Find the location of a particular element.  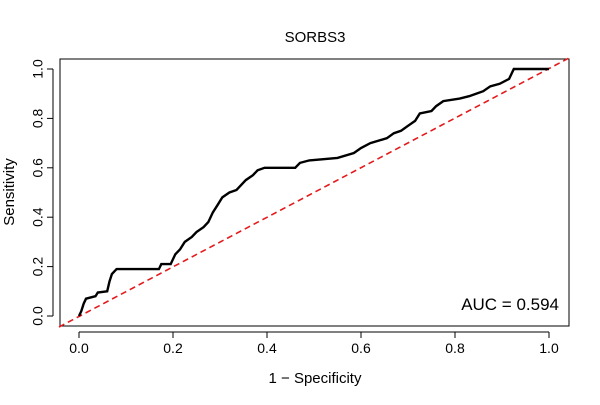

y-tick-label: 1.0 is located at coordinates (38, 69).